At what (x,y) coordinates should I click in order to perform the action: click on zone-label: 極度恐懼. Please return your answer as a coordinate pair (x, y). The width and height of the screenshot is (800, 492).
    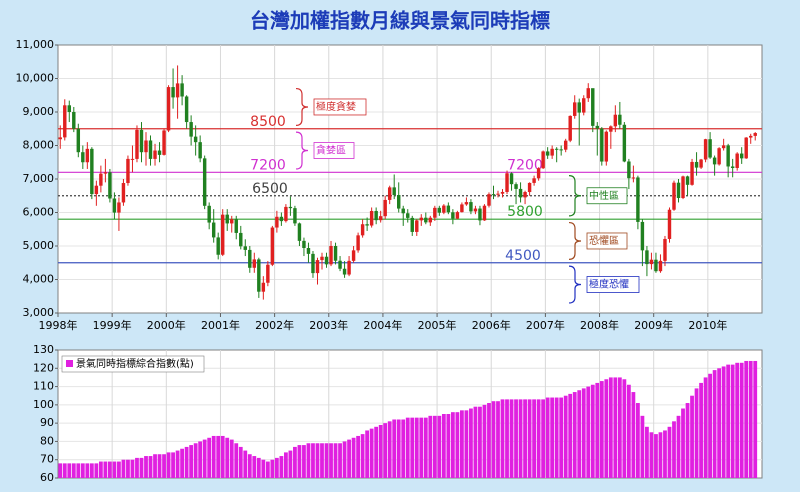
    Looking at the image, I should click on (609, 284).